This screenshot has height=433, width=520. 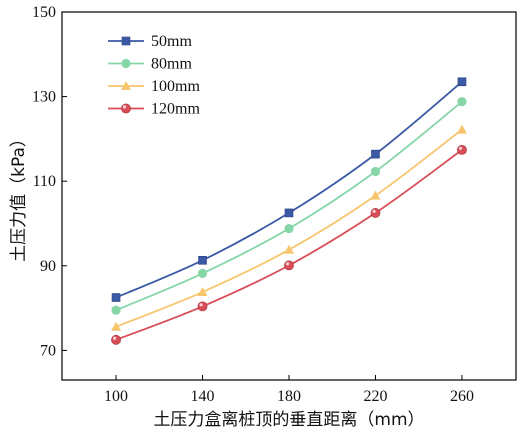 I want to click on y-tick-label: 130, so click(x=44, y=97).